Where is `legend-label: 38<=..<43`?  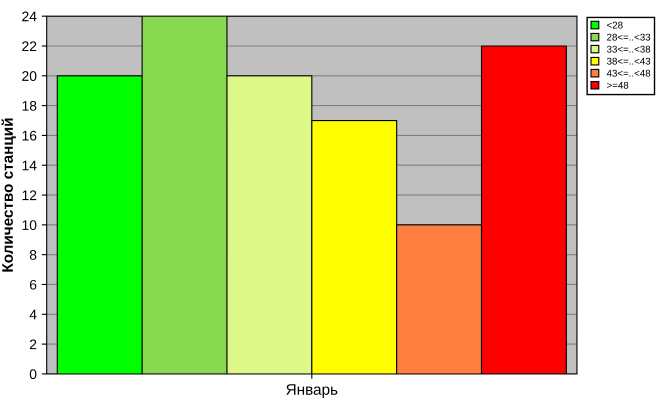
legend-label: 38<=..<43 is located at coordinates (628, 61).